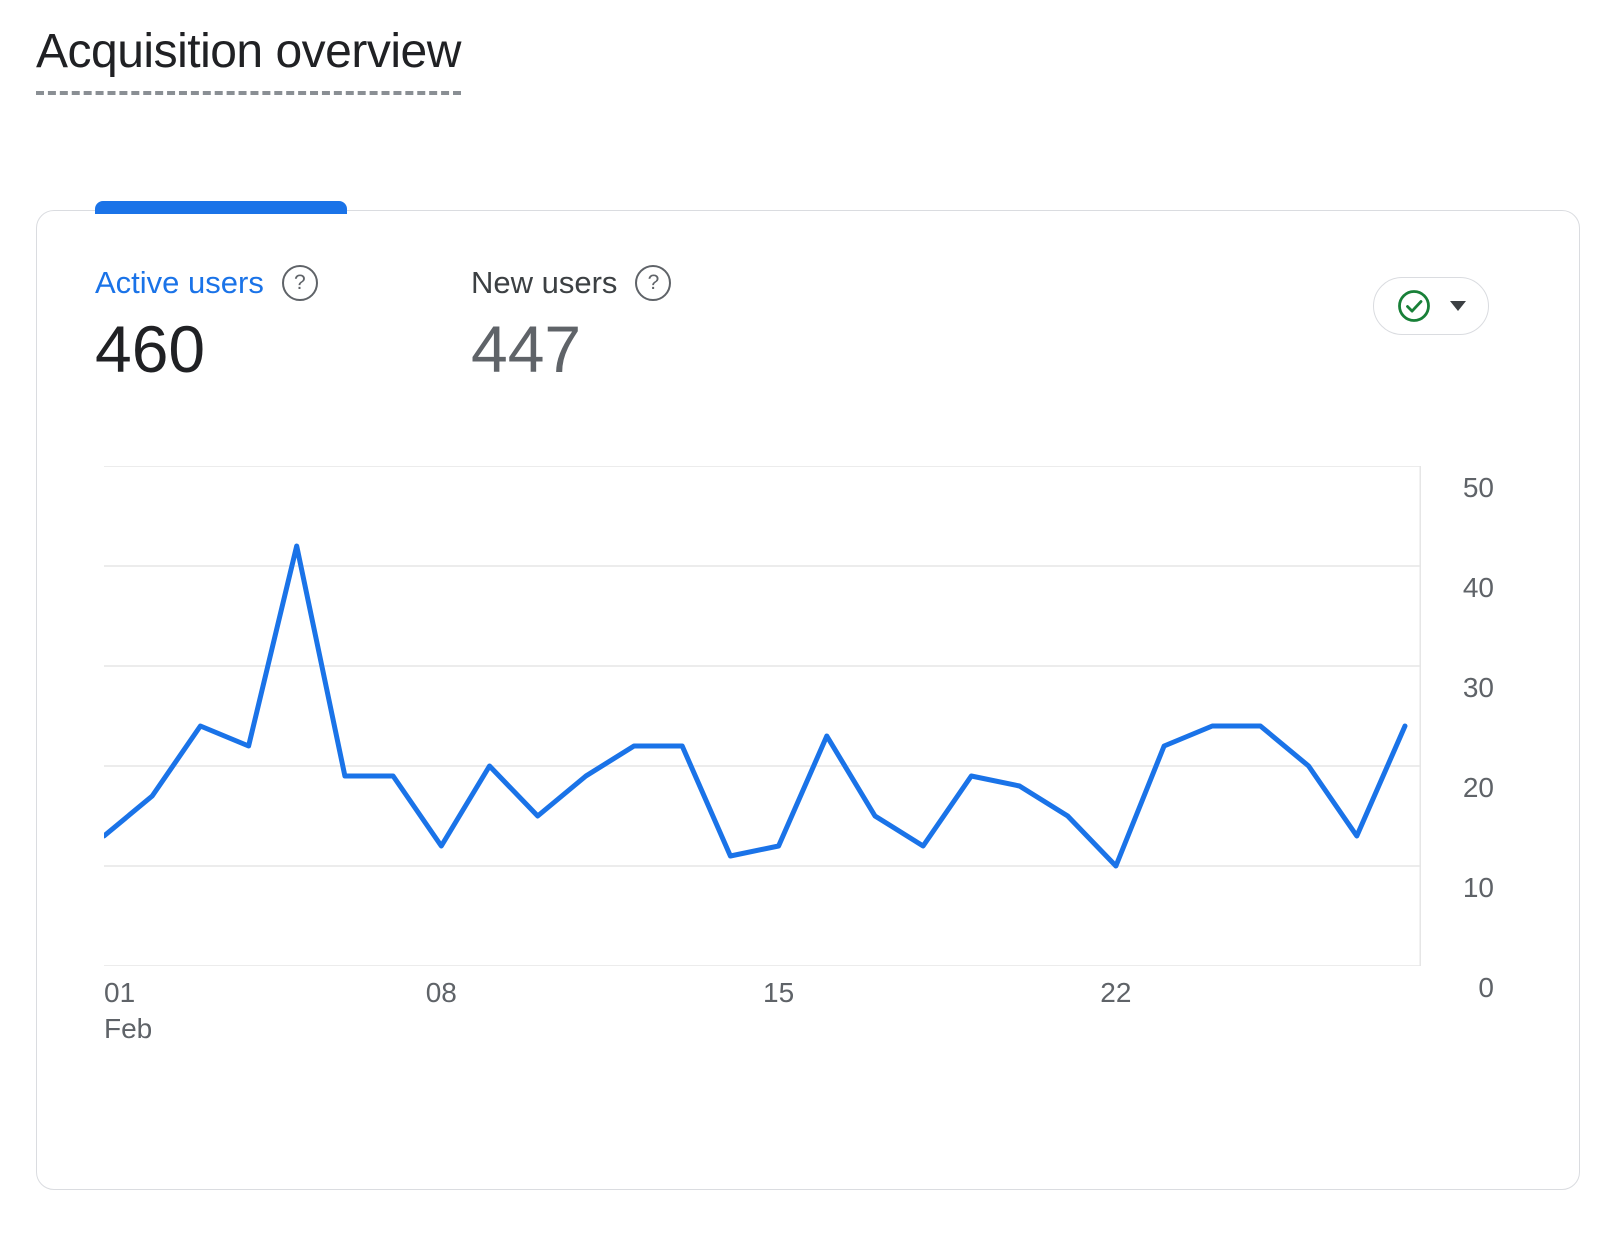 Image resolution: width=1616 pixels, height=1242 pixels. Describe the element at coordinates (1458, 306) in the screenshot. I see `dropdown-caret-icon` at that location.